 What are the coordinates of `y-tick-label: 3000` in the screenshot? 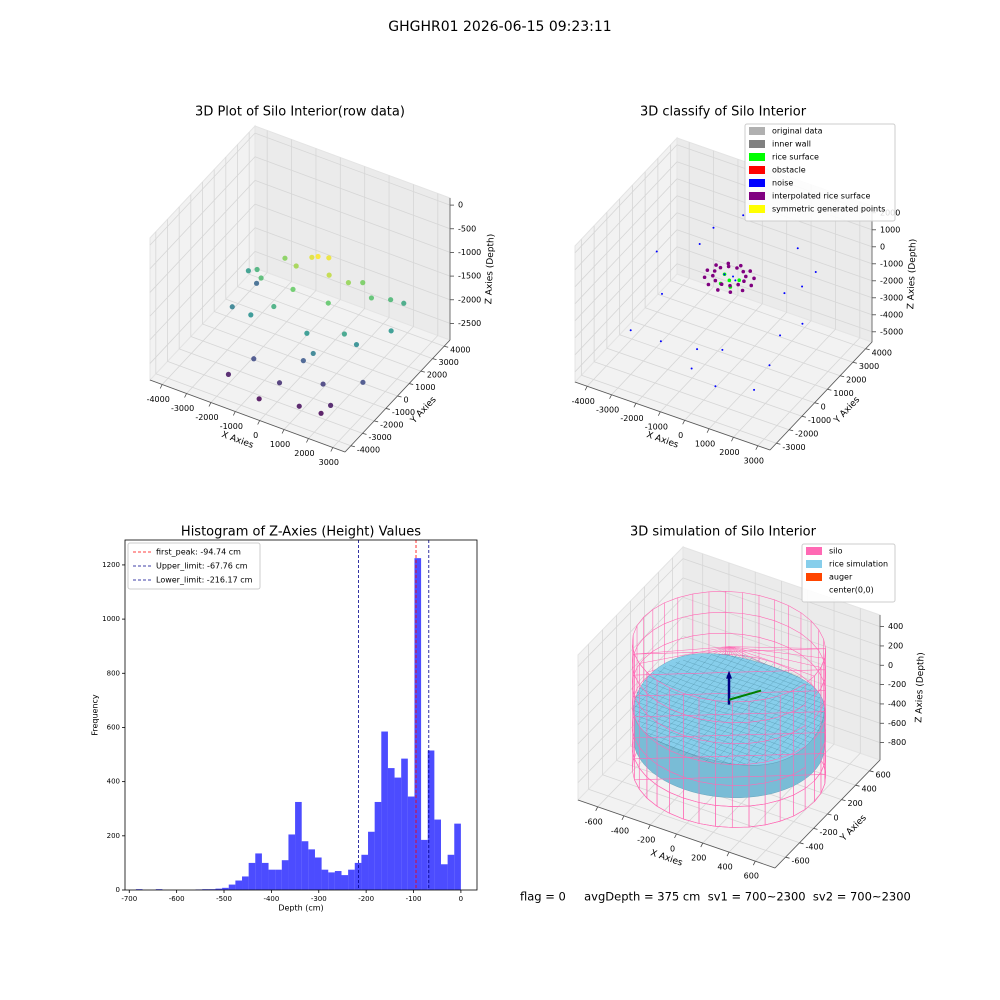 It's located at (869, 366).